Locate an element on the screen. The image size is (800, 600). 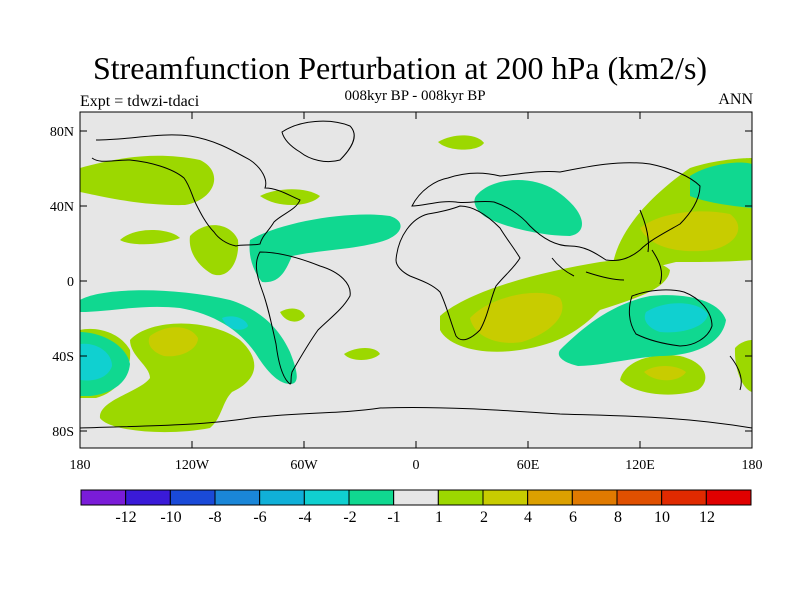
coastline-north-america is located at coordinates (196, 190).